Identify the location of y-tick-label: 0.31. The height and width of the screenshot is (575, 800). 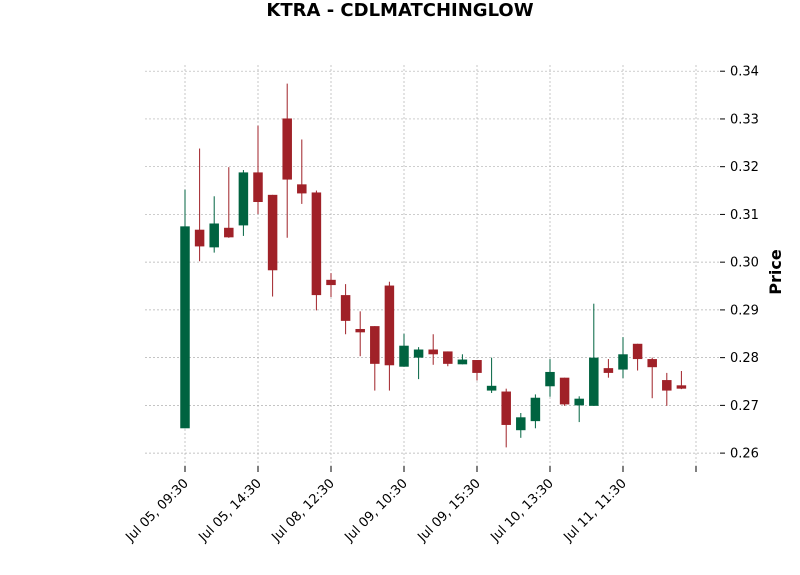
(744, 215).